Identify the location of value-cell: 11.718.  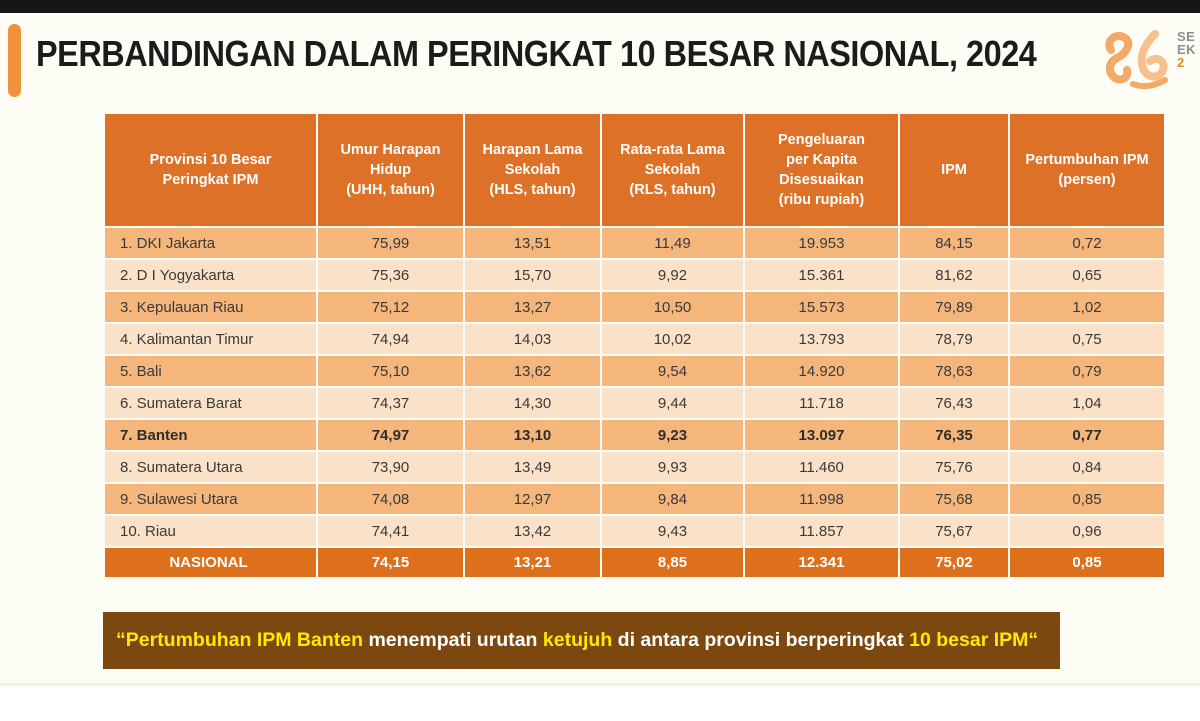
(821, 403).